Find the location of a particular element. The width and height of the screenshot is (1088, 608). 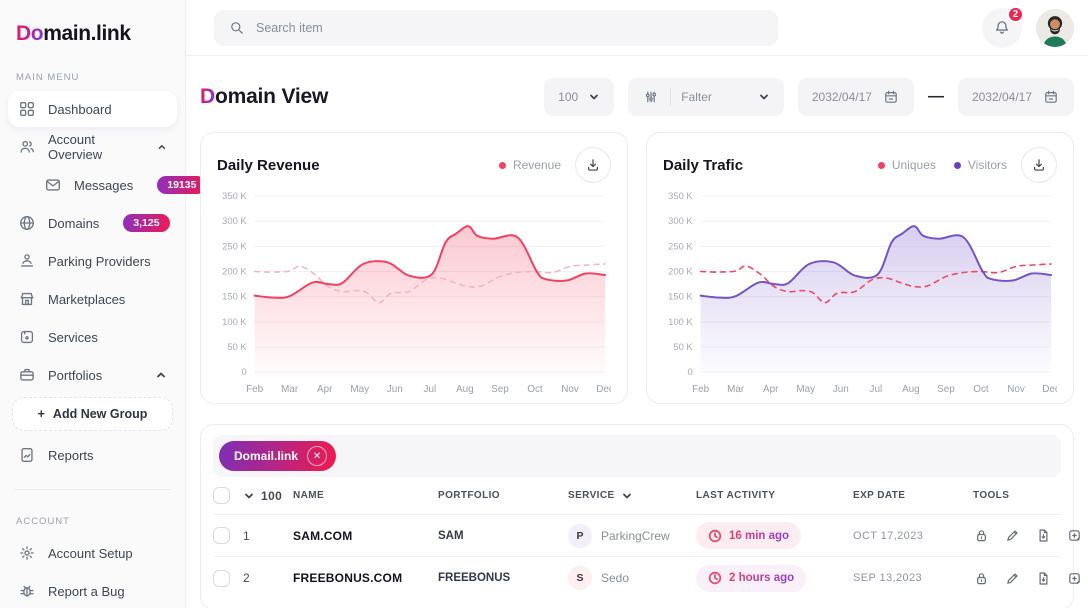

add-new-group-button: + Add New Group is located at coordinates (92, 414).